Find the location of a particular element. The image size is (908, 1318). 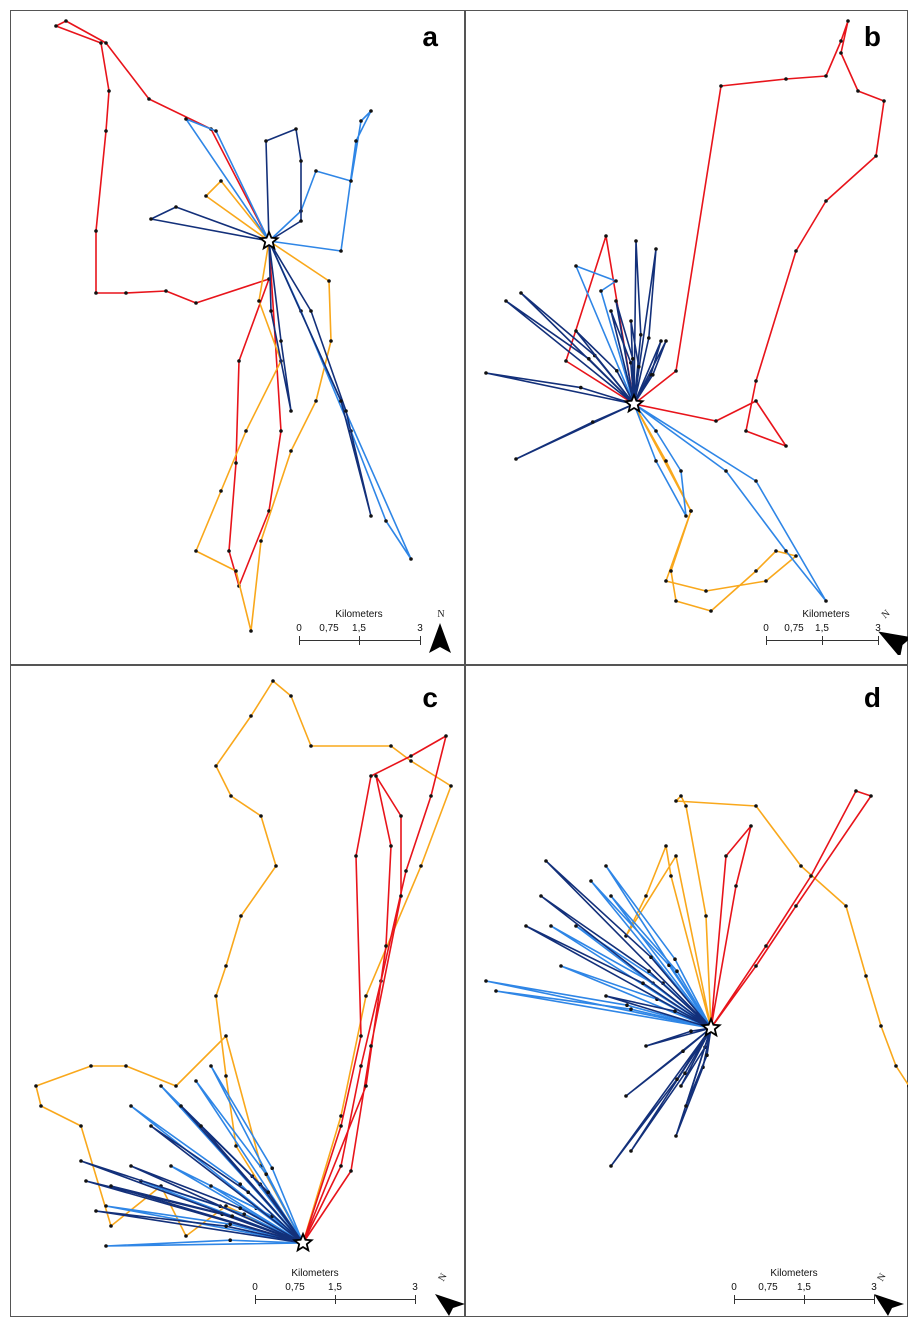

scalebar-tick: 0 is located at coordinates (734, 1287).